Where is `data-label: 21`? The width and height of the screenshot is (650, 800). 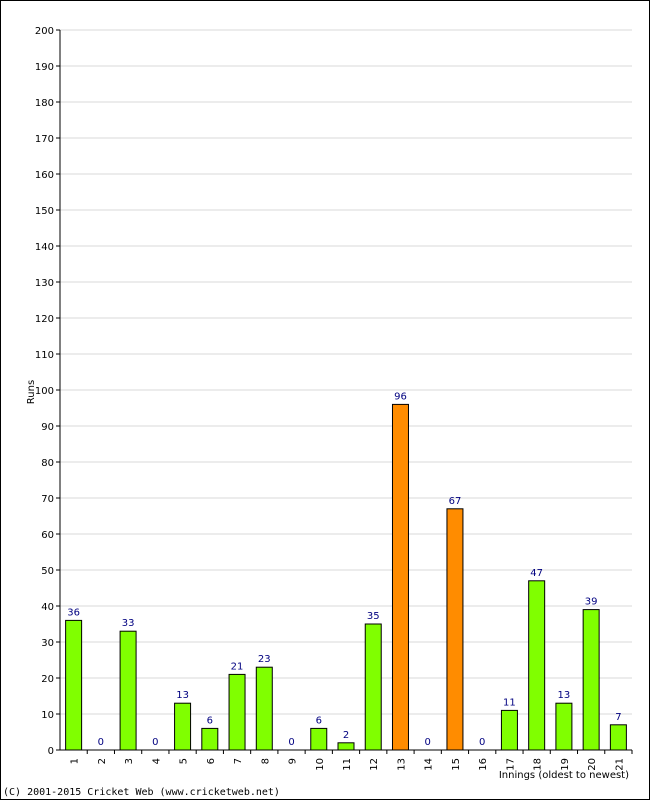
data-label: 21 is located at coordinates (237, 666).